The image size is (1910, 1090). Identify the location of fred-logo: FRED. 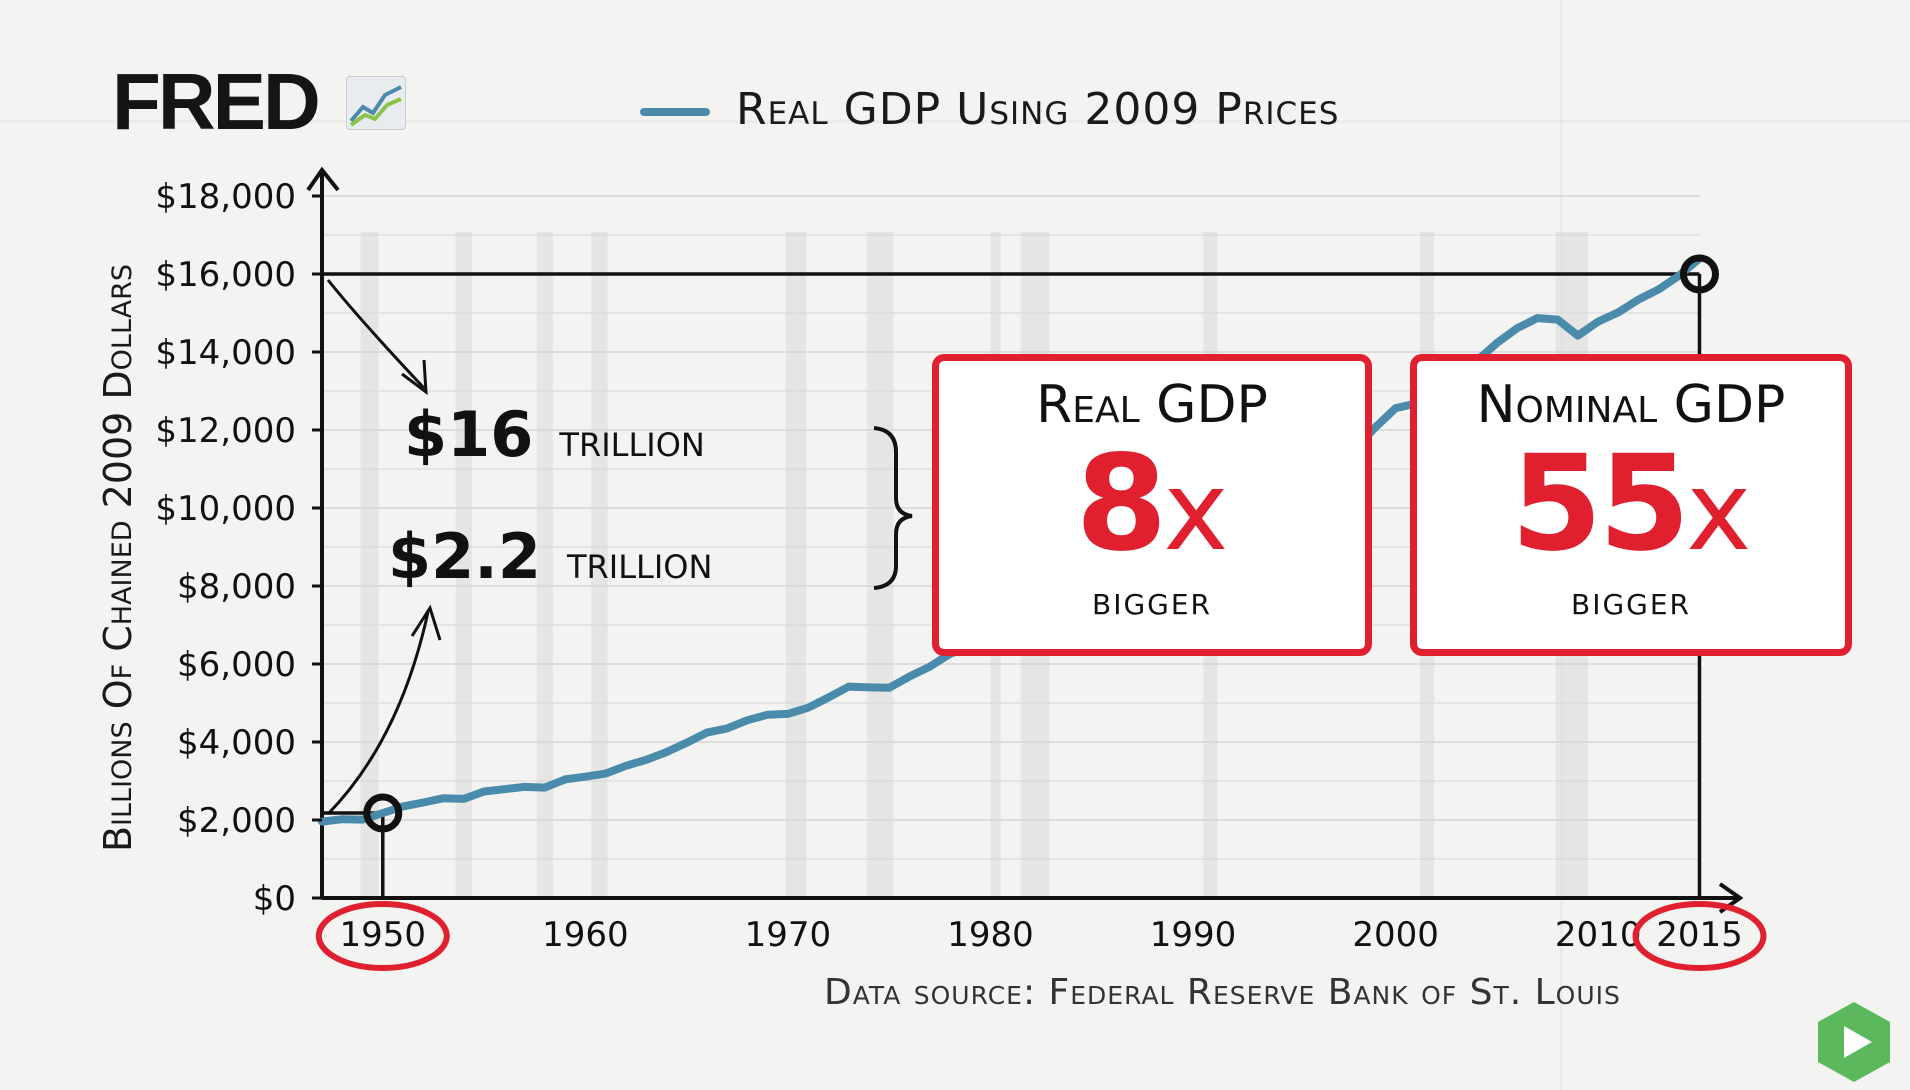
(216, 101).